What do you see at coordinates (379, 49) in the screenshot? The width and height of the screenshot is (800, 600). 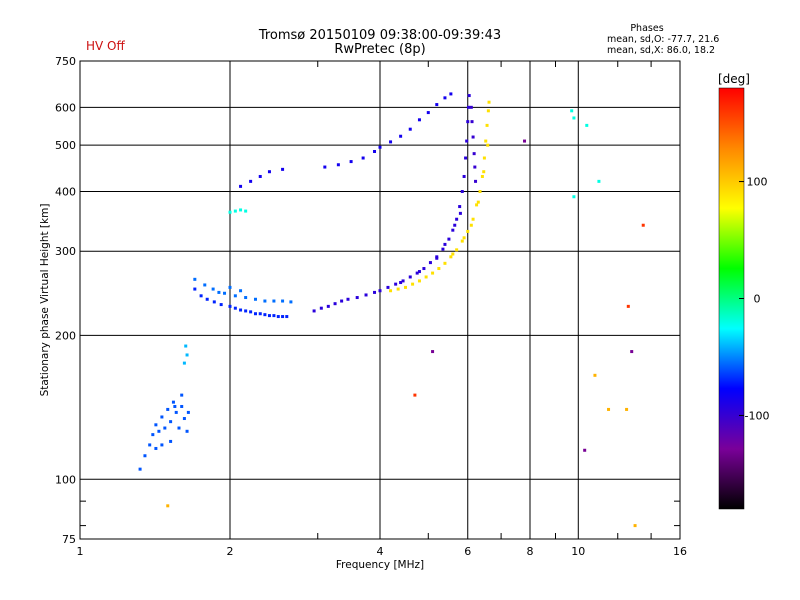 I see `chart-subtitle: RwPretec (8p)` at bounding box center [379, 49].